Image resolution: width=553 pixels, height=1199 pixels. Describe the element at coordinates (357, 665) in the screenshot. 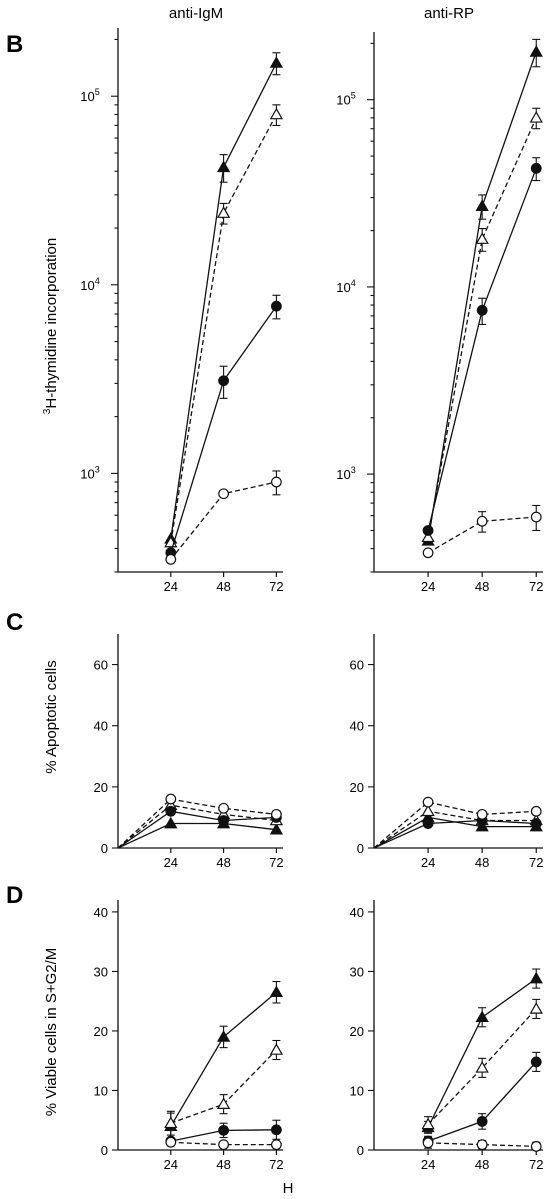

I see `y-tick-label: 60` at that location.